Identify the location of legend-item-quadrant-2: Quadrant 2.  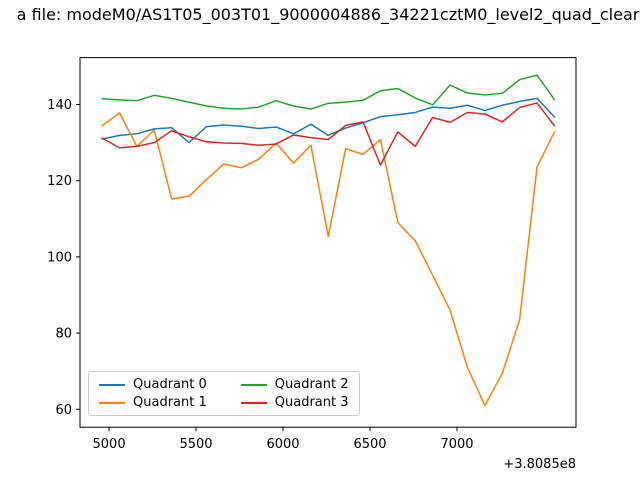
(294, 384).